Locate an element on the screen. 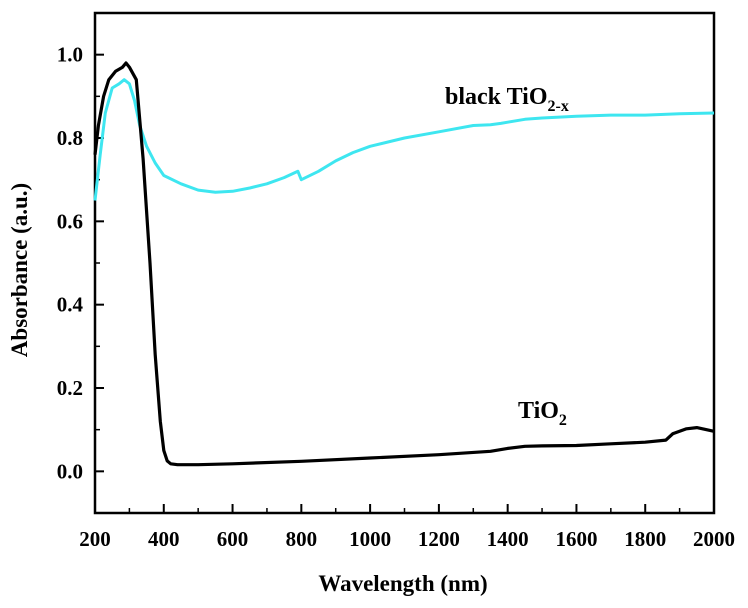 Image resolution: width=748 pixels, height=608 pixels. x-tick-label: 400 is located at coordinates (164, 539).